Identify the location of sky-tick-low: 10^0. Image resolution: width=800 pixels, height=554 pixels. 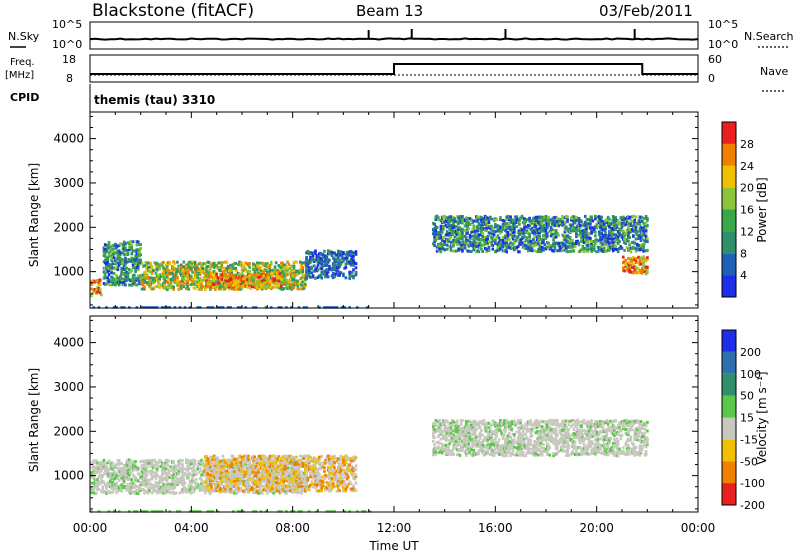
(67, 44).